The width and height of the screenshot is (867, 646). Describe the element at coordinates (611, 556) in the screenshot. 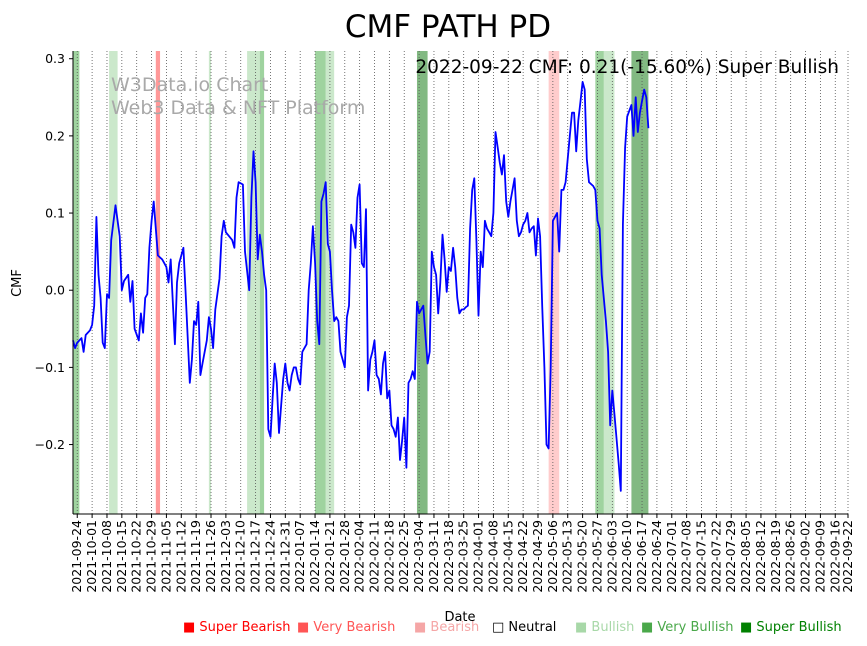

I see `x-tick-label: 2022-06-03` at that location.